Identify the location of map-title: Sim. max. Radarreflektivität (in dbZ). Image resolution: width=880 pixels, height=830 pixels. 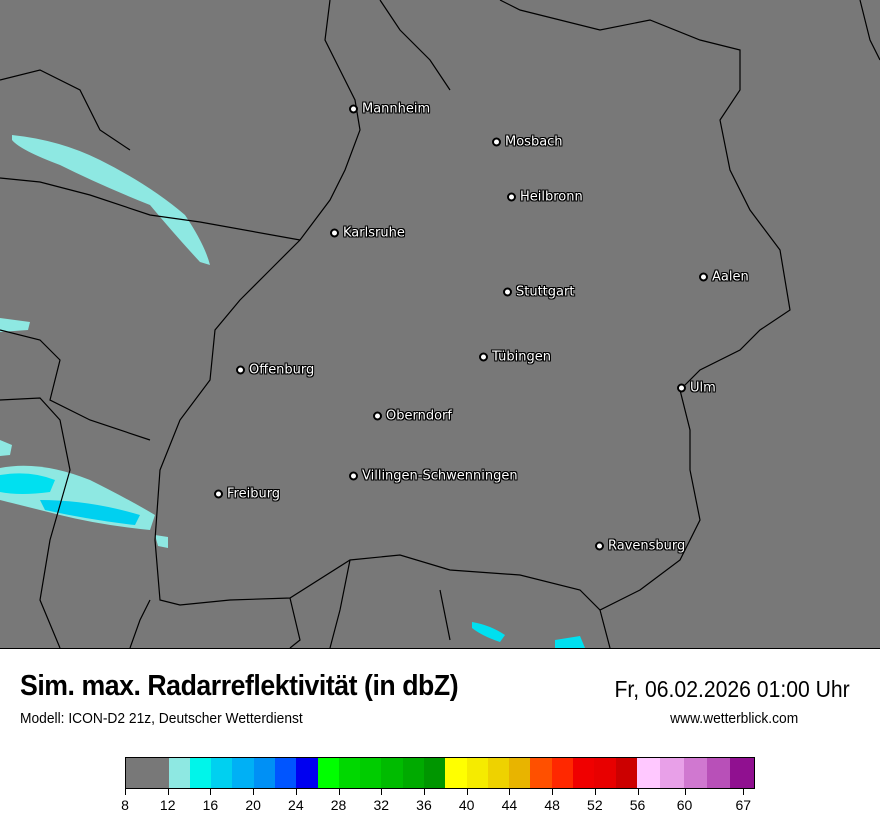
(239, 686).